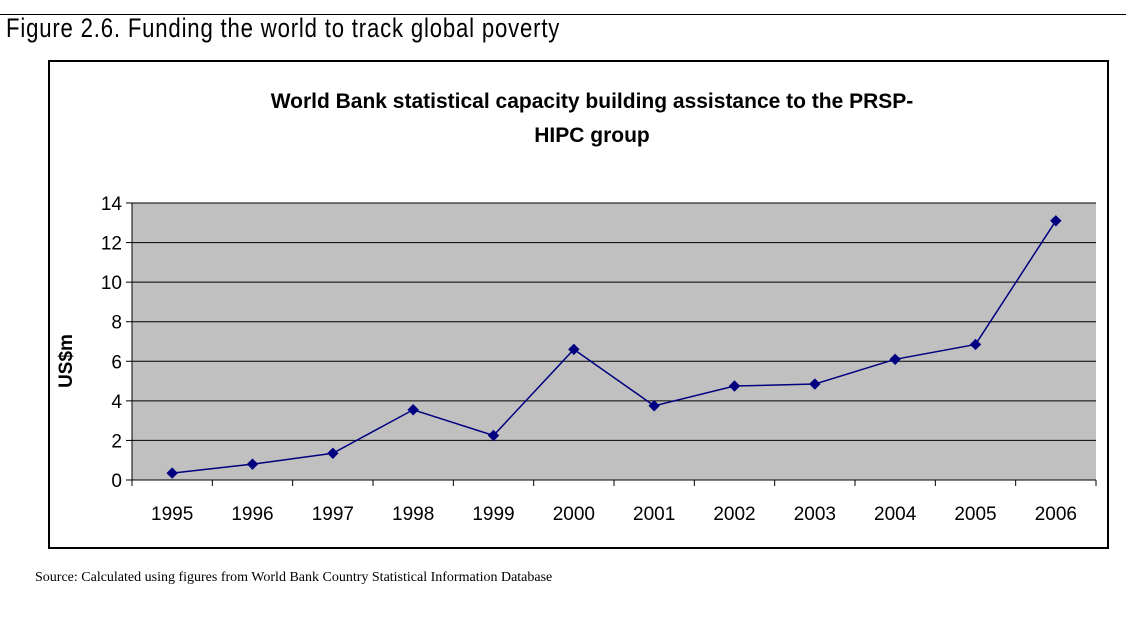 Image resolution: width=1126 pixels, height=629 pixels. What do you see at coordinates (493, 435) in the screenshot?
I see `data-point-1999` at bounding box center [493, 435].